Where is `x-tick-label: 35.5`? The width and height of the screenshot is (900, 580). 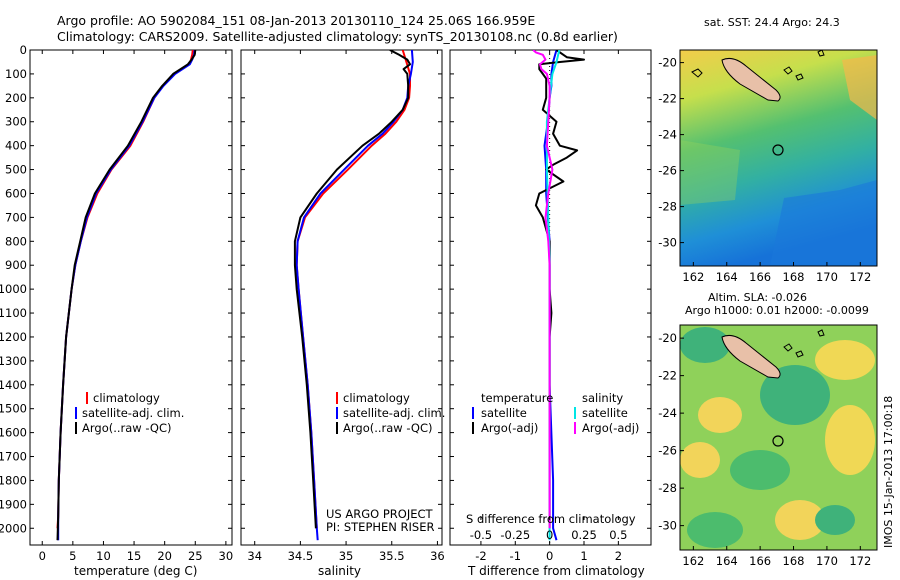 x-tick-label: 35.5 is located at coordinates (392, 556).